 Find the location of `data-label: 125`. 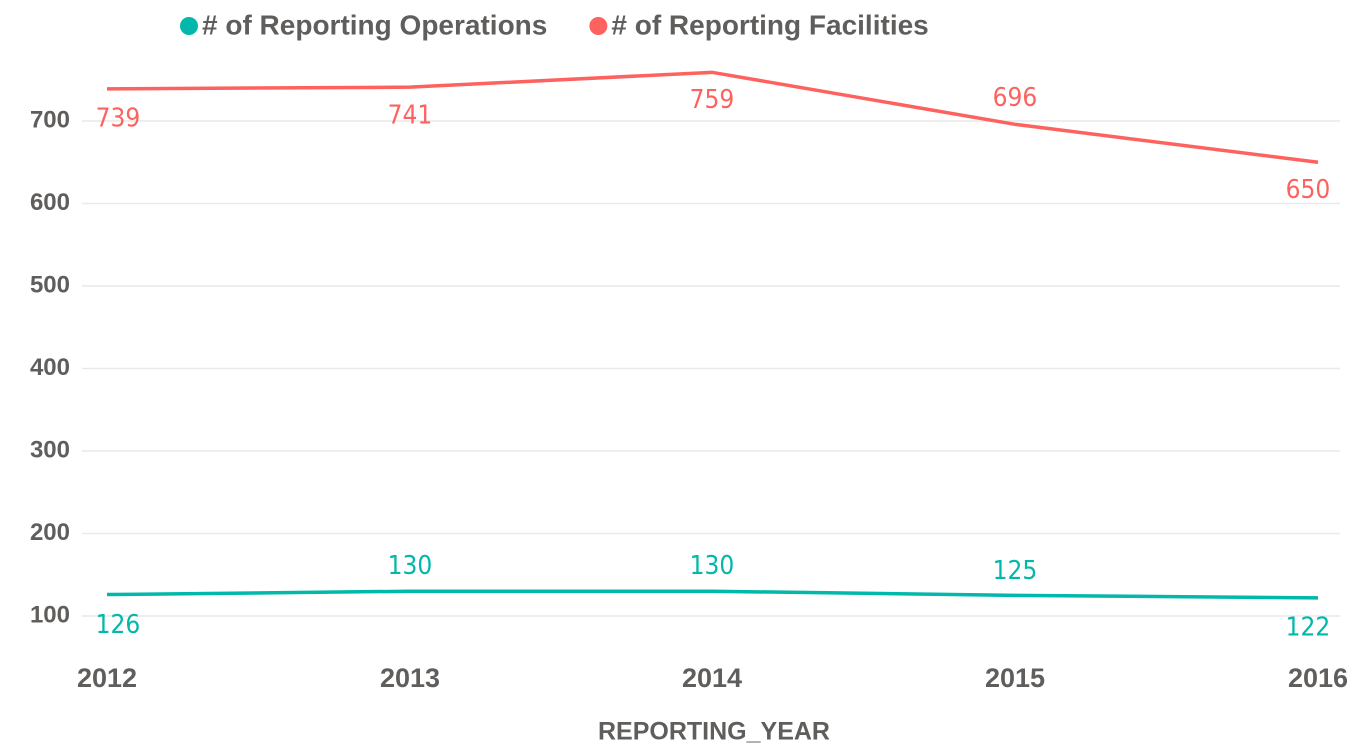

data-label: 125 is located at coordinates (1015, 571).